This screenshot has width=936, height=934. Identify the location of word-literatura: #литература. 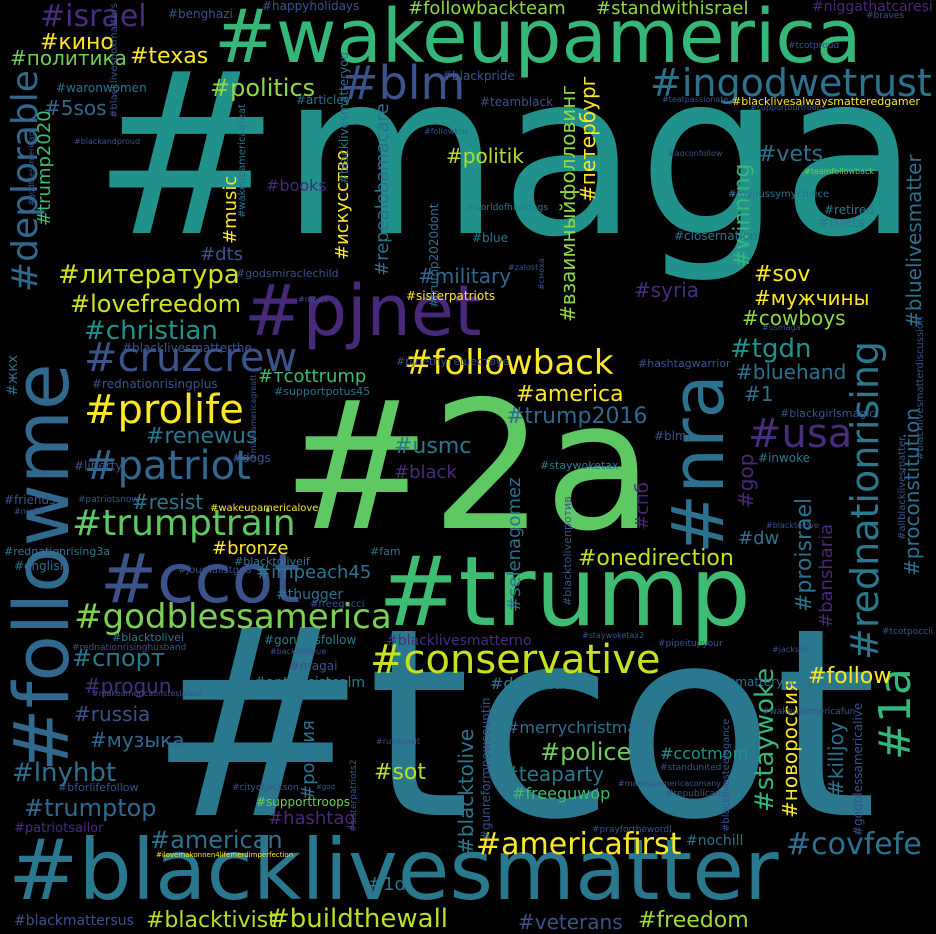
(149, 275).